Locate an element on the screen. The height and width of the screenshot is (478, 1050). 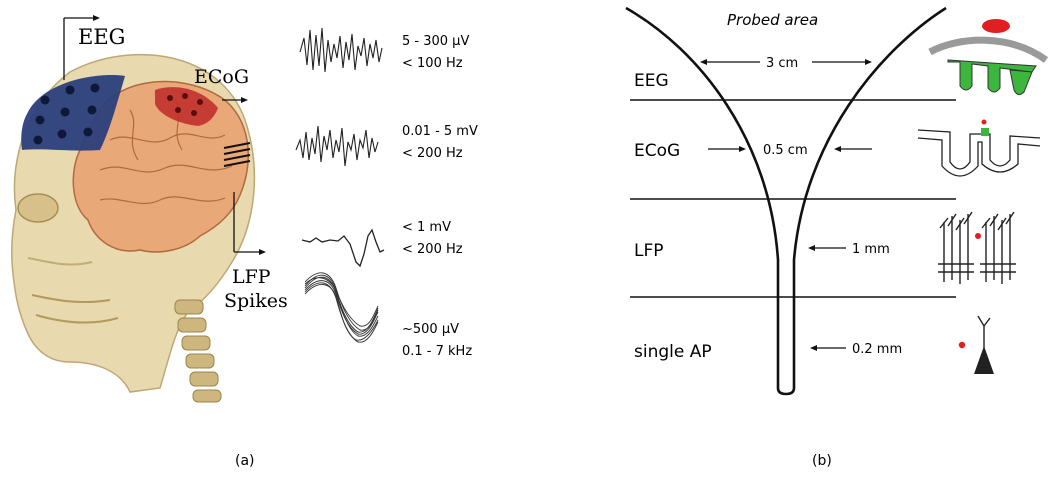
spike-amplitude: ~500 µV is located at coordinates (430, 329).